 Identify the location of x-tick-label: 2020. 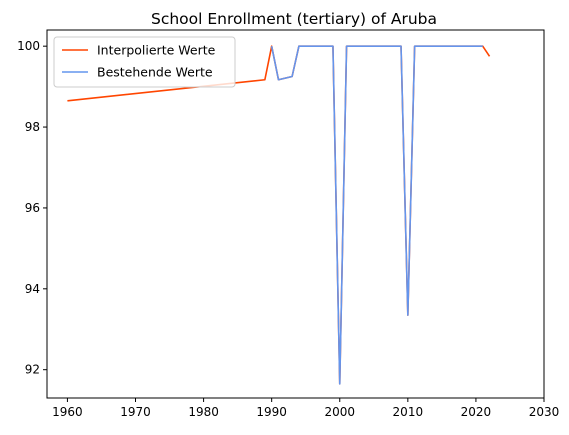
(476, 412).